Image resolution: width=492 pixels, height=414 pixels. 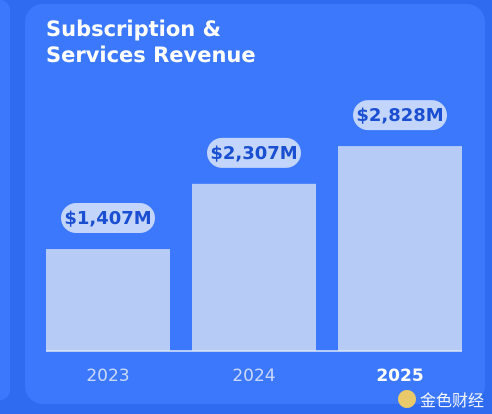 I want to click on adjacent-card-edge, so click(x=5, y=200).